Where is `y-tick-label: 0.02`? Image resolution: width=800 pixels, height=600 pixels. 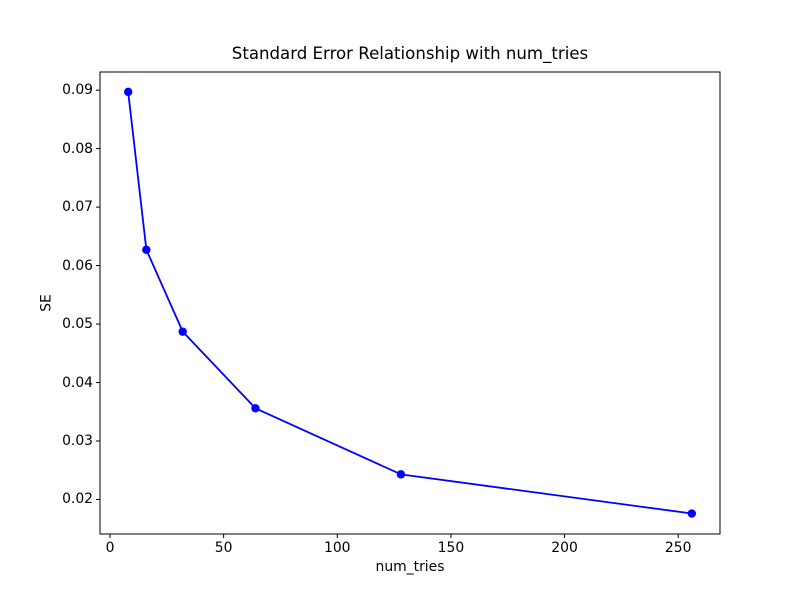
y-tick-label: 0.02 is located at coordinates (77, 499).